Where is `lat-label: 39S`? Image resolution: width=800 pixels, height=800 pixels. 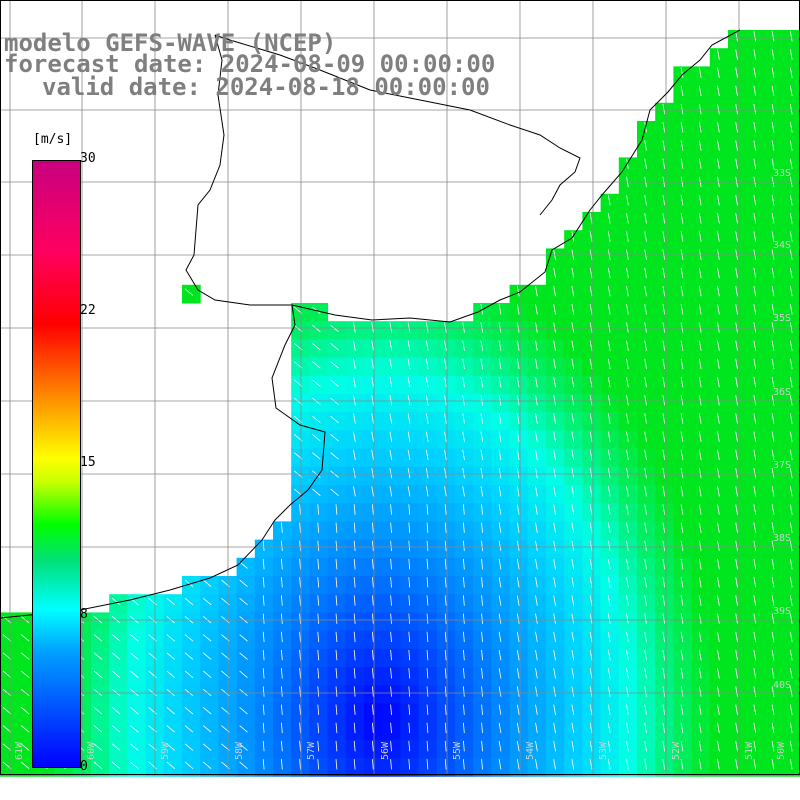 lat-label: 39S is located at coordinates (782, 611).